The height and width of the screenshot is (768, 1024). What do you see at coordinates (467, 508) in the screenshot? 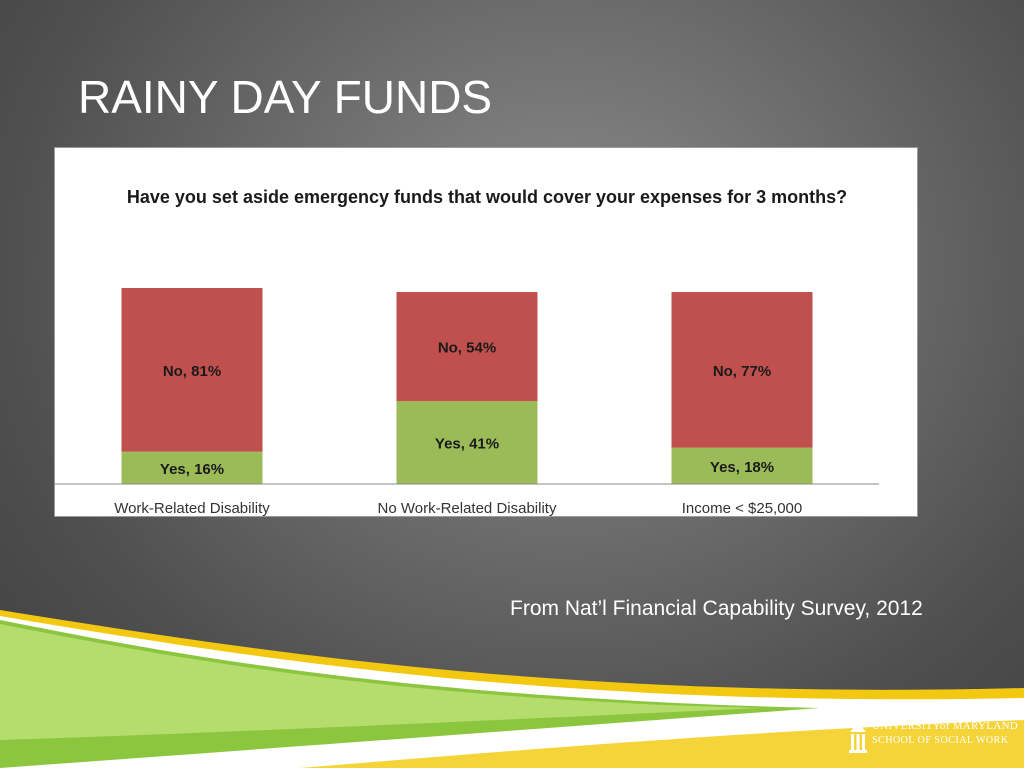
I see `x-tick-label-2: No Work-Related Disability` at bounding box center [467, 508].